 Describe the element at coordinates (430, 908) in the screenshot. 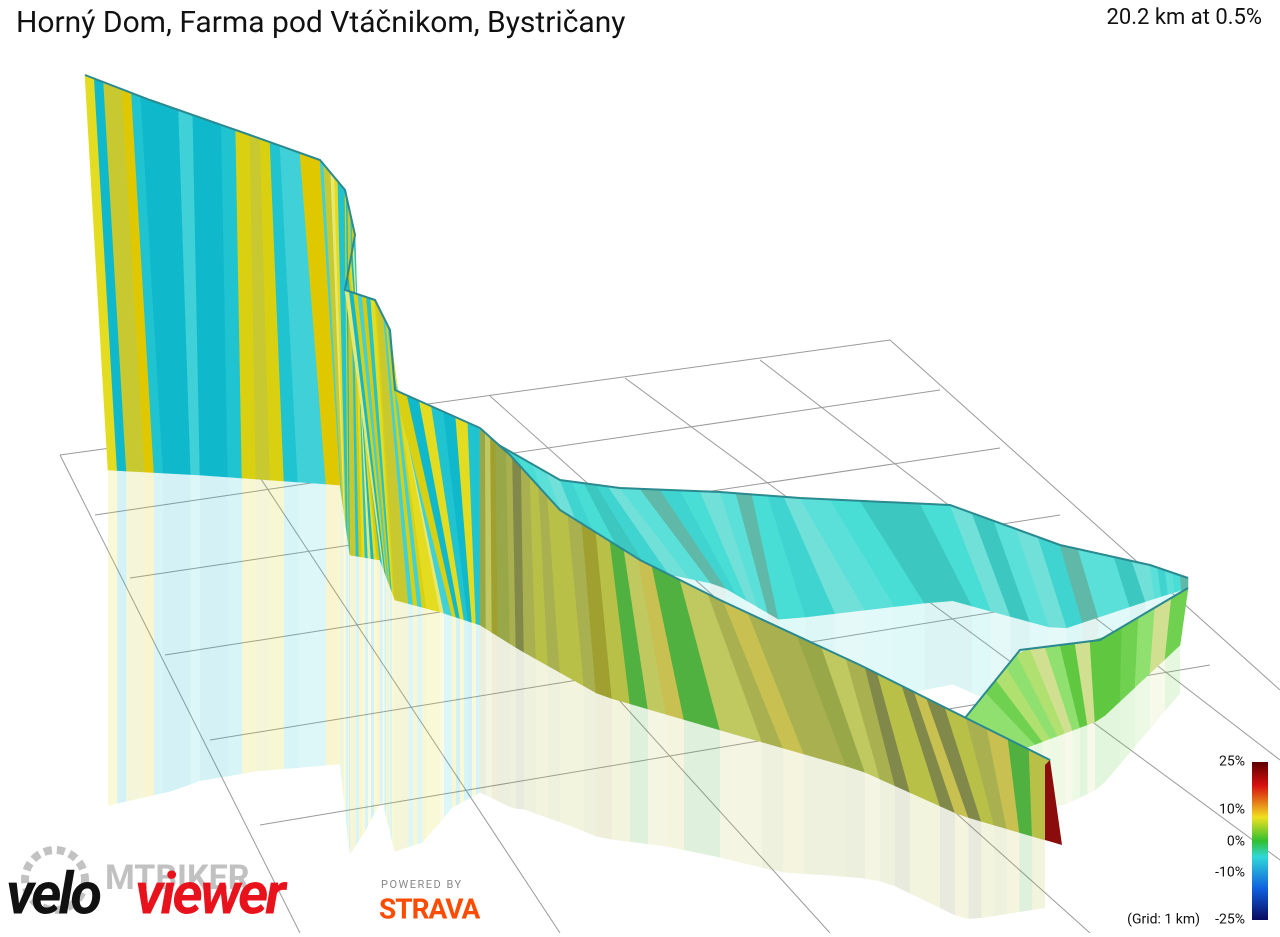

I see `strava-logo: STRAVA` at that location.